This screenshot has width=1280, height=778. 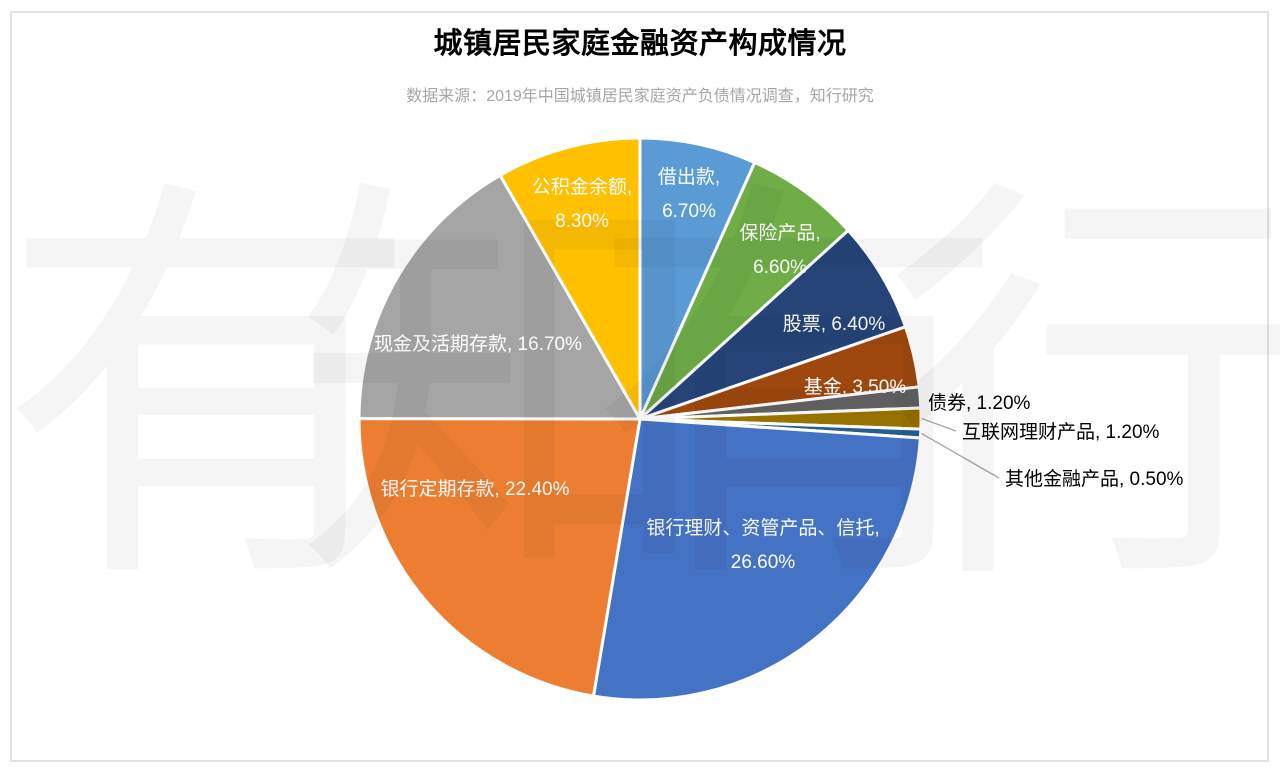 I want to click on slice-label-5: 互联网理财产品, 1.20%, so click(x=1061, y=432).